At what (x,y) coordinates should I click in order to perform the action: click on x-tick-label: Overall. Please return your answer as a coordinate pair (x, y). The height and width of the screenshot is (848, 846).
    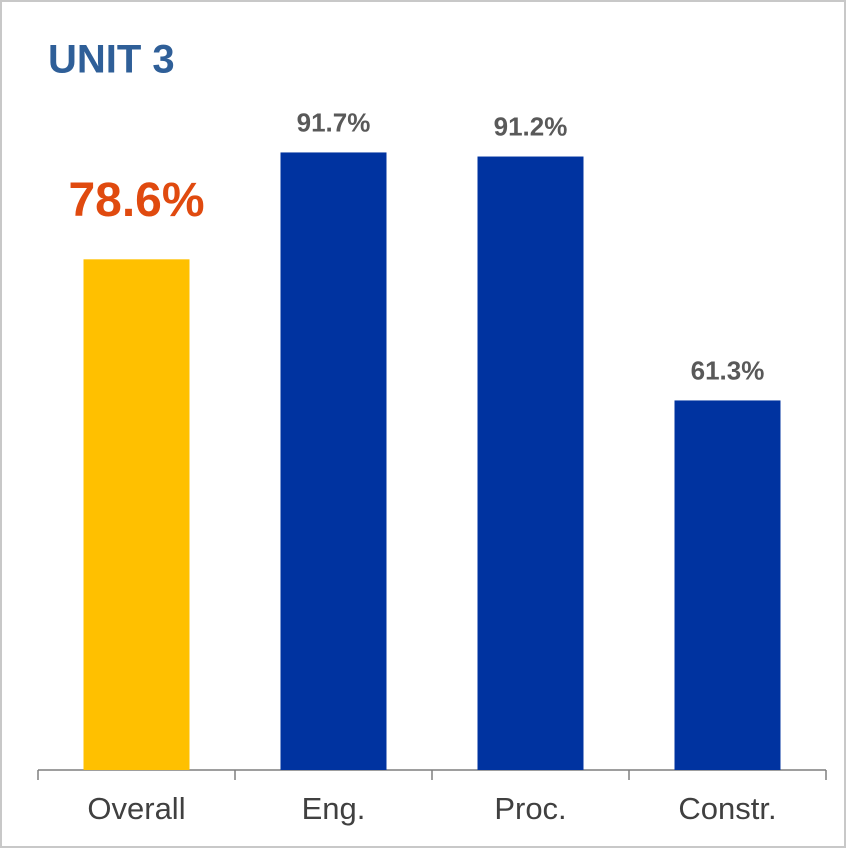
    Looking at the image, I should click on (136, 808).